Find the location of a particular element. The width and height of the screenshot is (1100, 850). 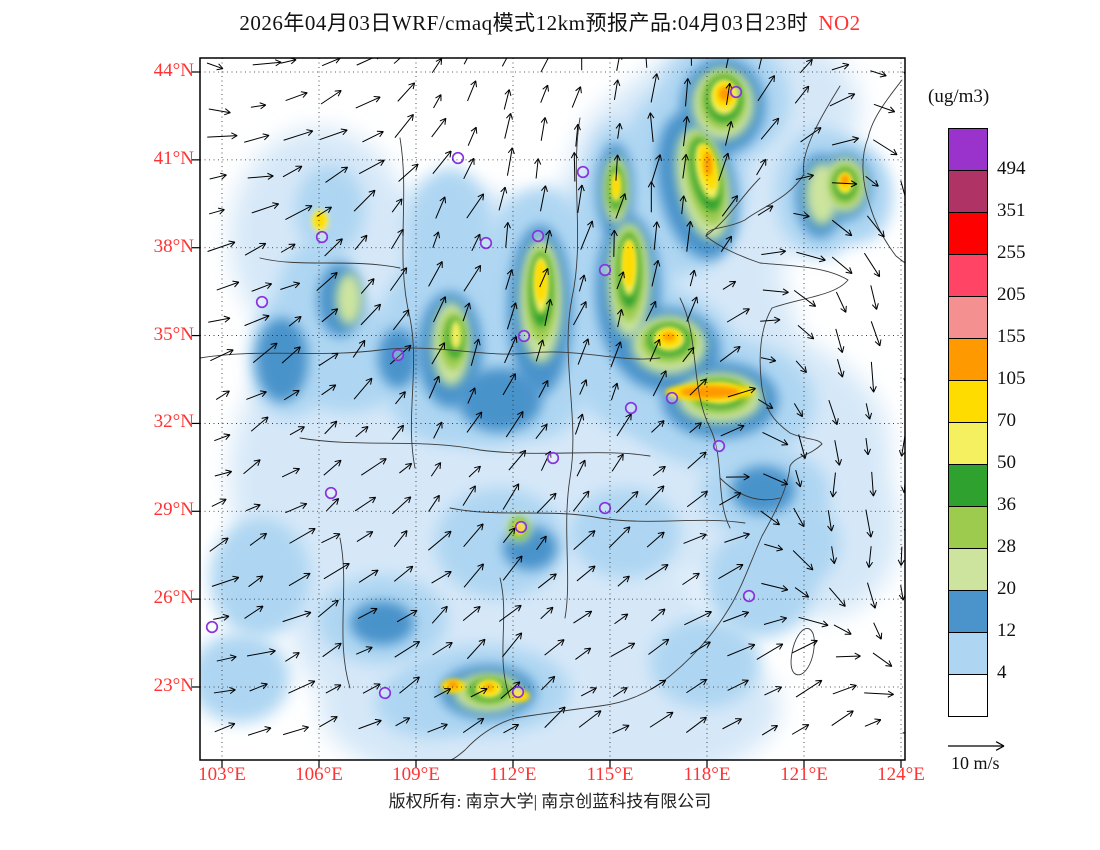

title-species: NO2 is located at coordinates (839, 23).